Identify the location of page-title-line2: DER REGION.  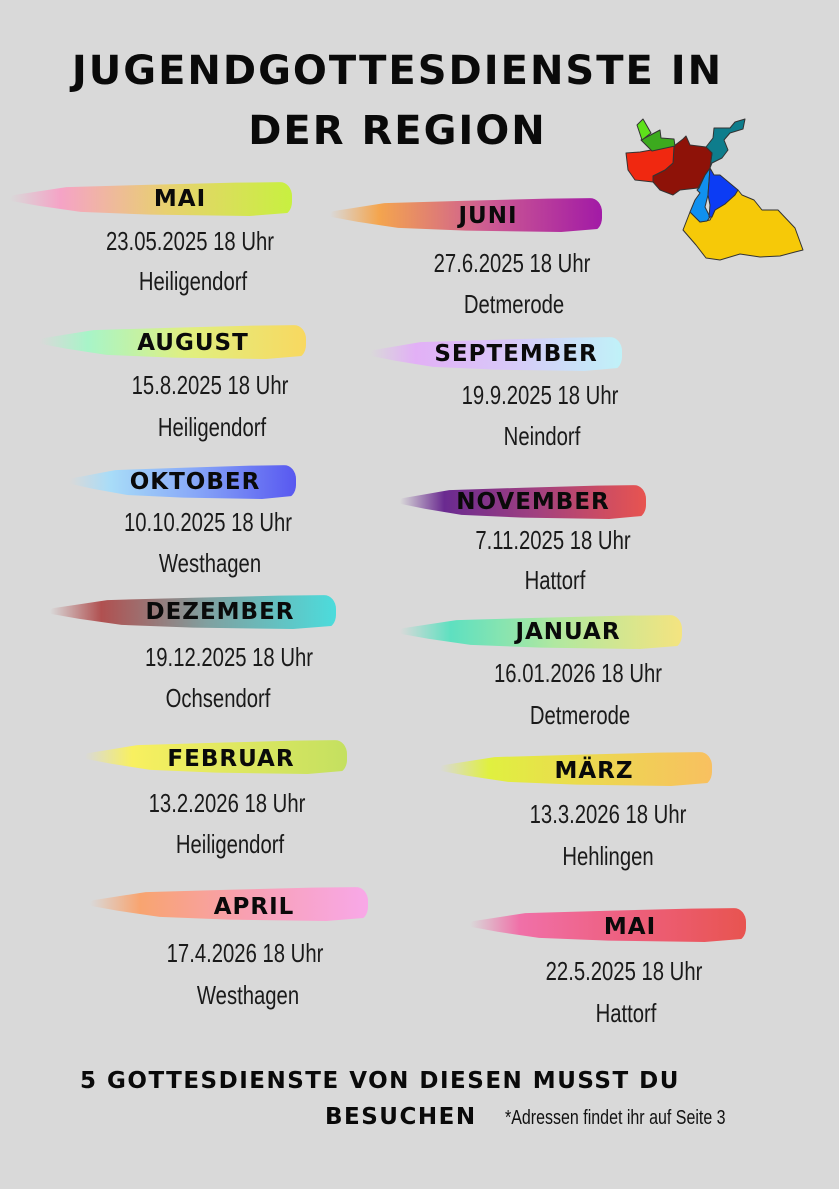
(397, 131).